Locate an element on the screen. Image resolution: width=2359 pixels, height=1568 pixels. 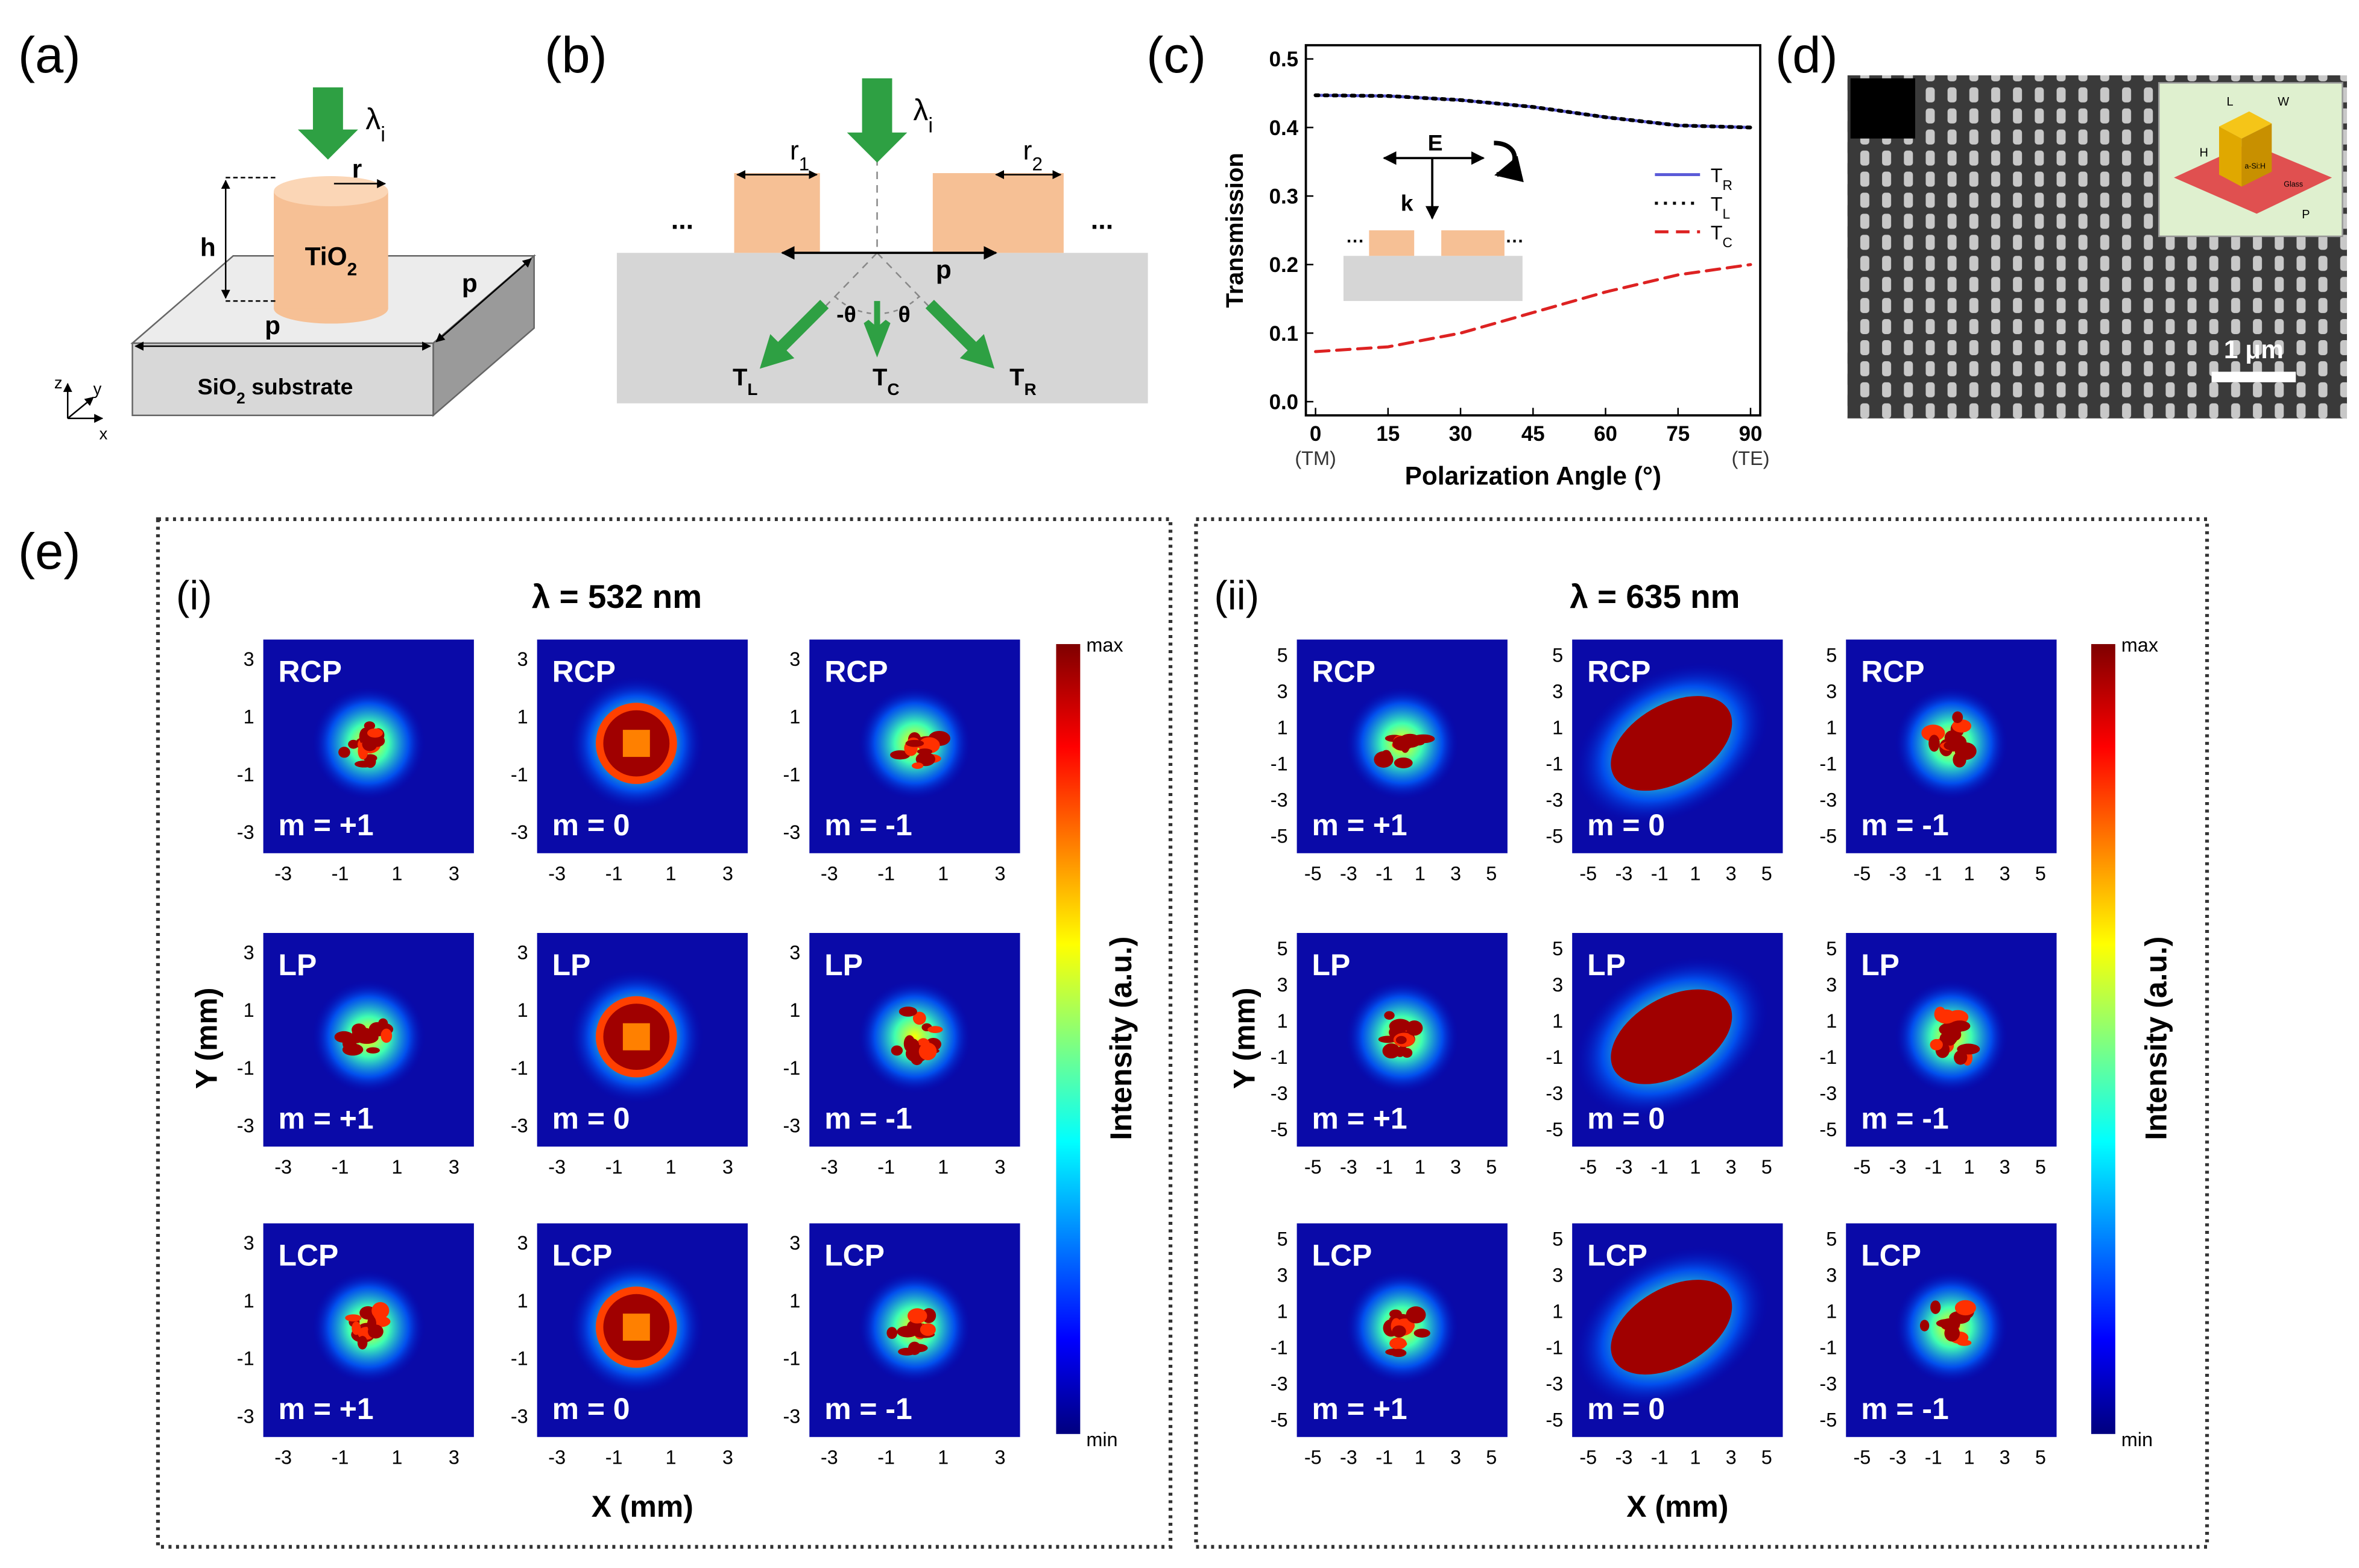
pillar-body is located at coordinates (331, 250).